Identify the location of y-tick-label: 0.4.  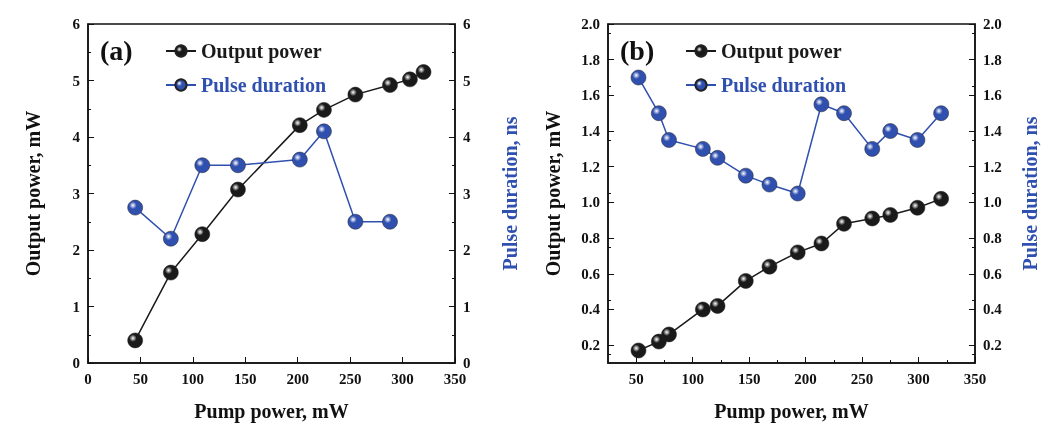
(591, 309).